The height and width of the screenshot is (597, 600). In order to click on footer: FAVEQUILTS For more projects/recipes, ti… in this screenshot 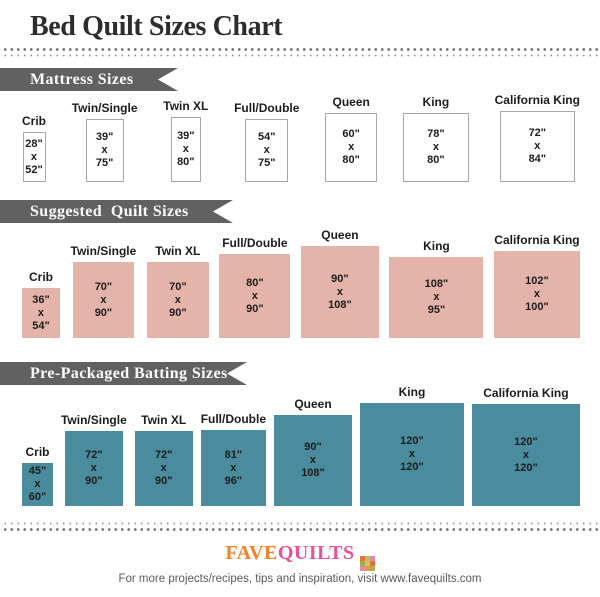, I will do `click(300, 554)`.